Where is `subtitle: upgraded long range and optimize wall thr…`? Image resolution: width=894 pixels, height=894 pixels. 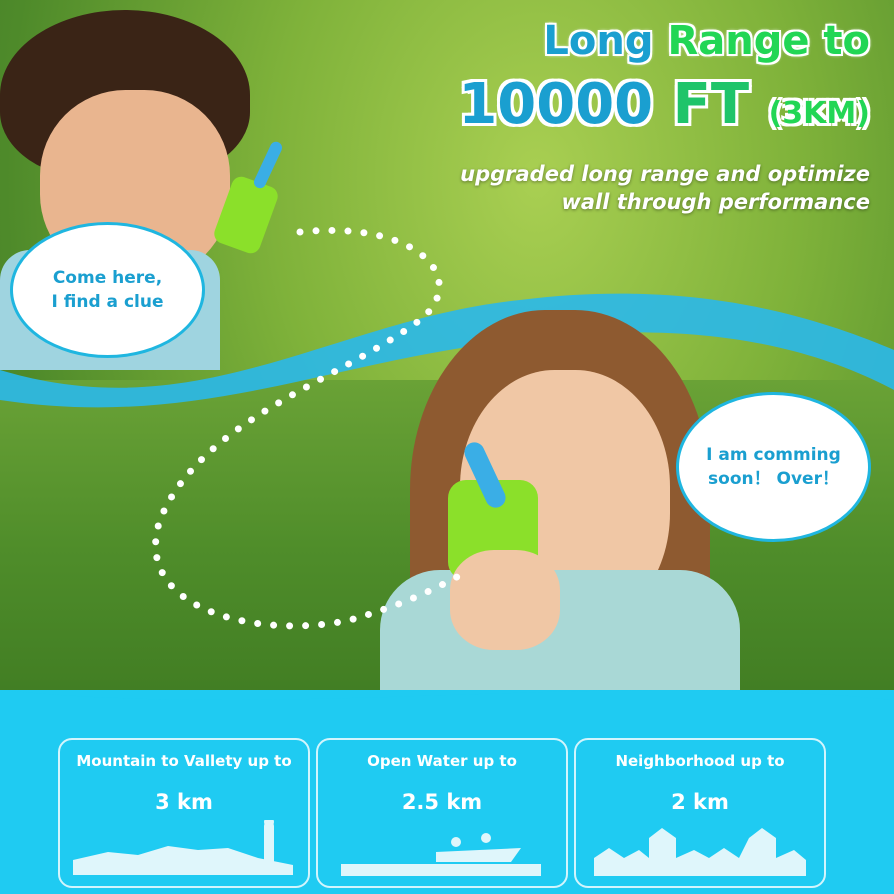
subtitle: upgraded long range and optimize wall thr… is located at coordinates (665, 188).